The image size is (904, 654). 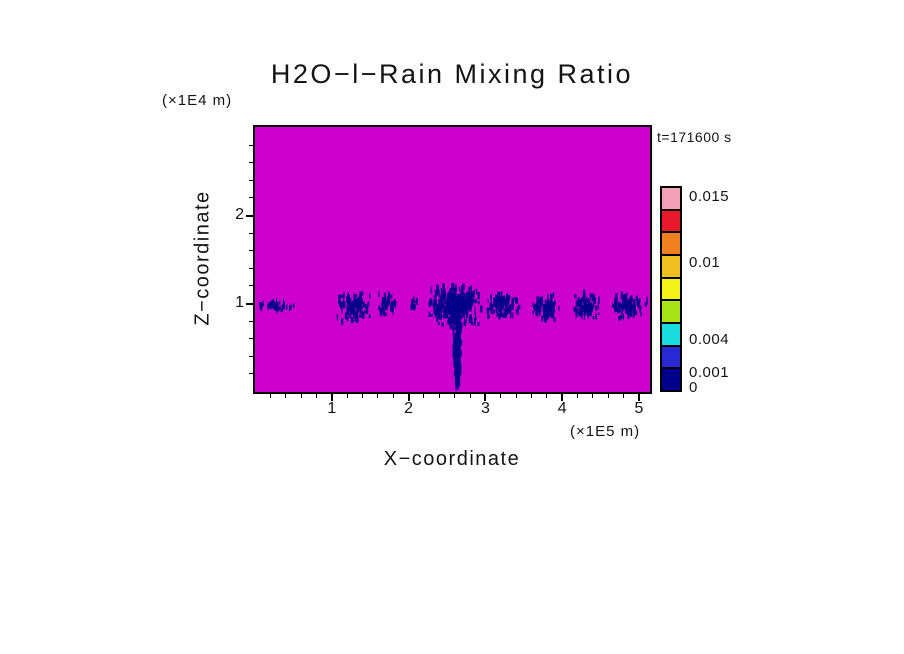 What do you see at coordinates (197, 100) in the screenshot?
I see `z-axis-unit-label: (×1E4 m)` at bounding box center [197, 100].